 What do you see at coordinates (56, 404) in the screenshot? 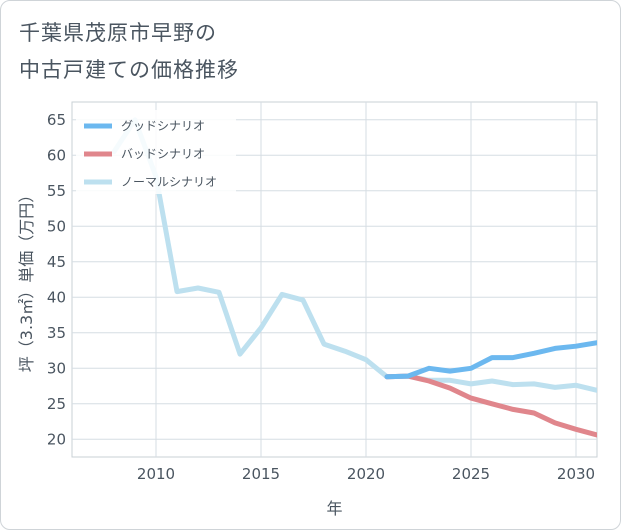
I see `y-tick-label: 25` at bounding box center [56, 404].